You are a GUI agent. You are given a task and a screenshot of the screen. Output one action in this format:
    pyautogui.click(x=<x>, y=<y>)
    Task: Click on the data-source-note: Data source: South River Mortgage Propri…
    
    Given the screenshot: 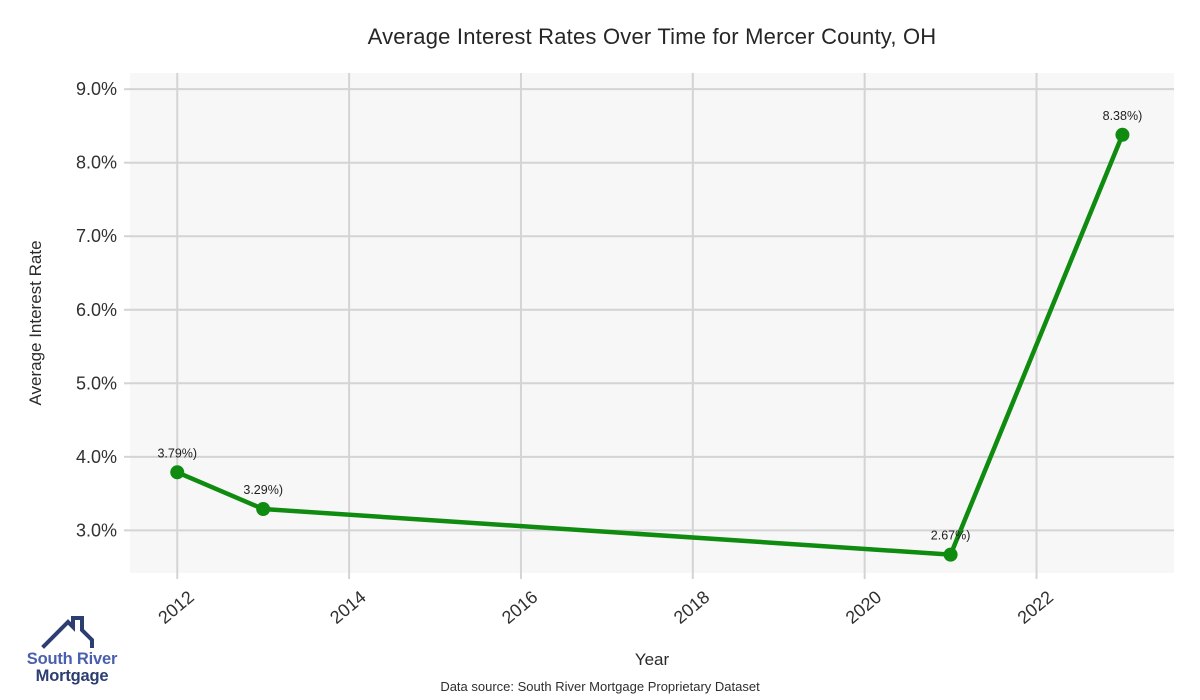 What is the action you would take?
    pyautogui.click(x=600, y=686)
    